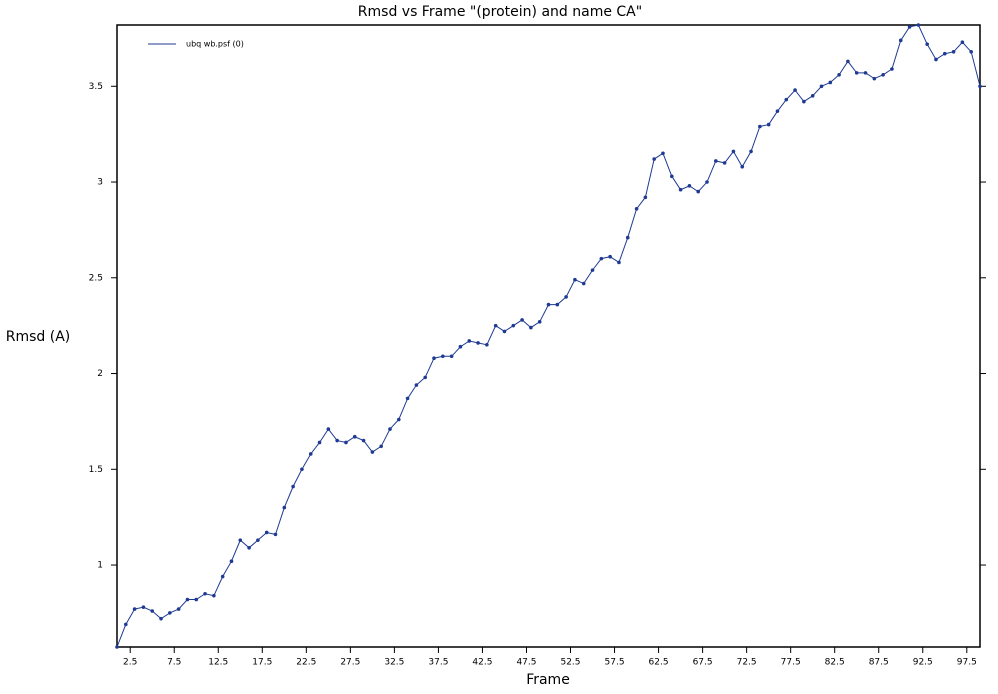  What do you see at coordinates (526, 663) in the screenshot?
I see `x-tick-label: 47.5` at bounding box center [526, 663].